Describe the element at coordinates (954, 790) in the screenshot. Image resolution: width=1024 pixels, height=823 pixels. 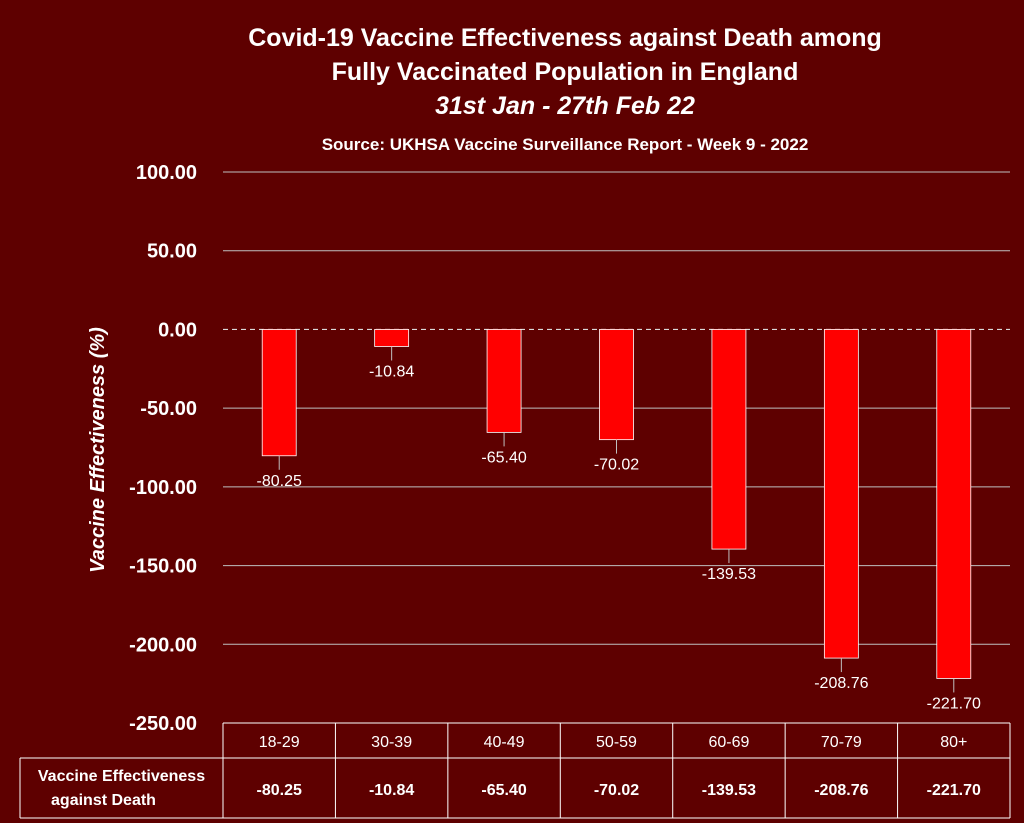
I see `table-value: -221.70` at that location.